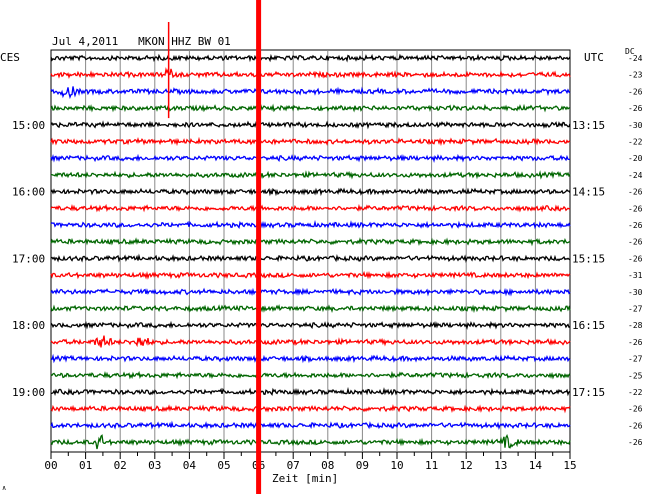 Image resolution: width=650 pixels, height=494 pixels. I want to click on left-timezone-label: CES, so click(10, 57).